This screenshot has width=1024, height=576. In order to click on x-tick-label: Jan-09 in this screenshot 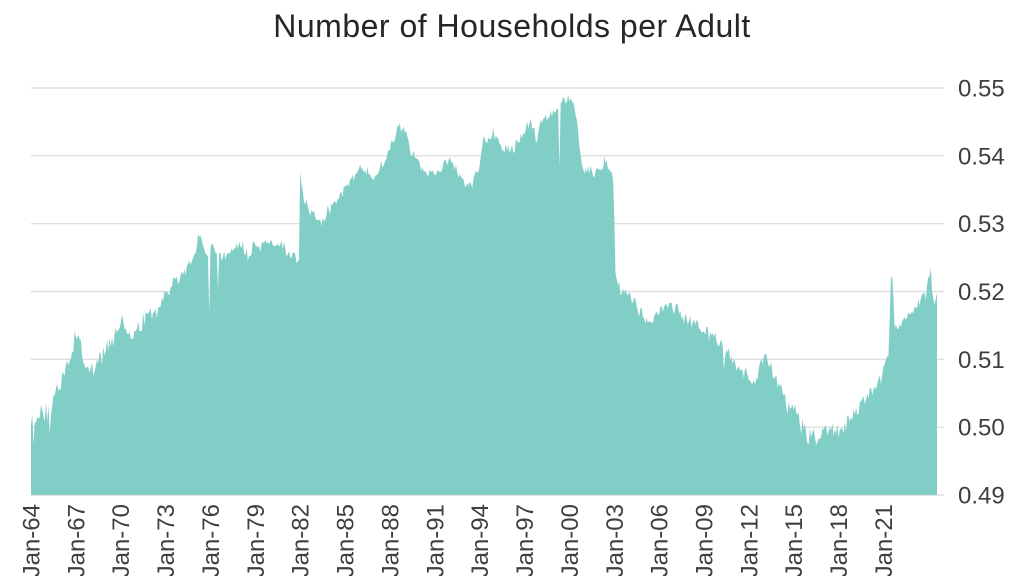, I will do `click(705, 540)`.